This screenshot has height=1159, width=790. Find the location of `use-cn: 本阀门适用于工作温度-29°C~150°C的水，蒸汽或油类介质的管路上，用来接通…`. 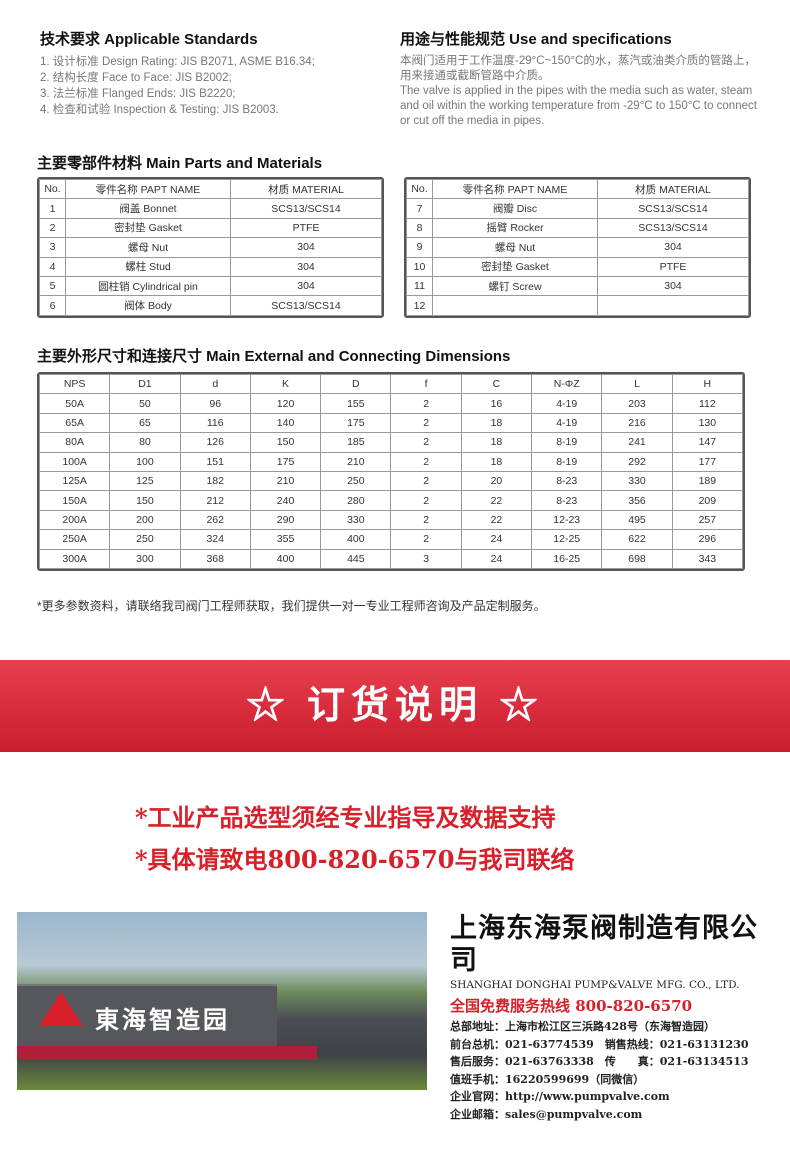

use-cn: 本阀门适用于工作温度-29°C~150°C的水，蒸汽或油类介质的管路上，用来接通… is located at coordinates (578, 68).